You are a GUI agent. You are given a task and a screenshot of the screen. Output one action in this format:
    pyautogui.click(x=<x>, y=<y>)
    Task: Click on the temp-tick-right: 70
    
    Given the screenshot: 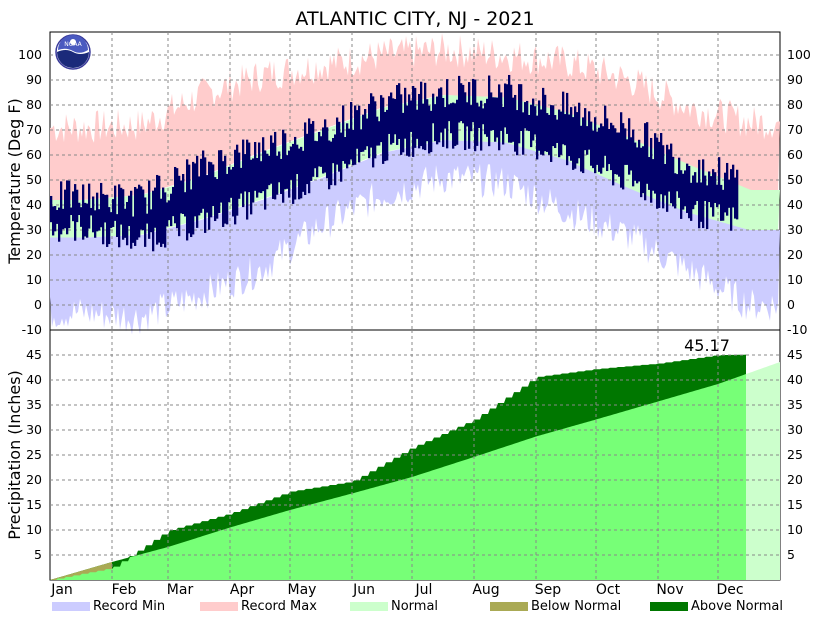 What is the action you would take?
    pyautogui.click(x=795, y=129)
    